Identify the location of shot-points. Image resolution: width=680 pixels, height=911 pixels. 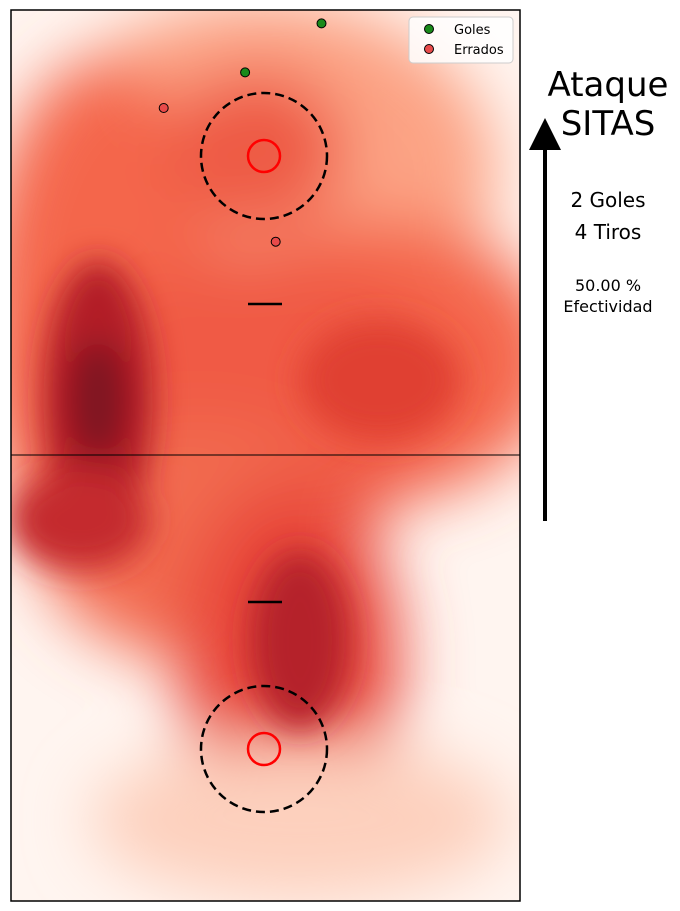
(242, 132).